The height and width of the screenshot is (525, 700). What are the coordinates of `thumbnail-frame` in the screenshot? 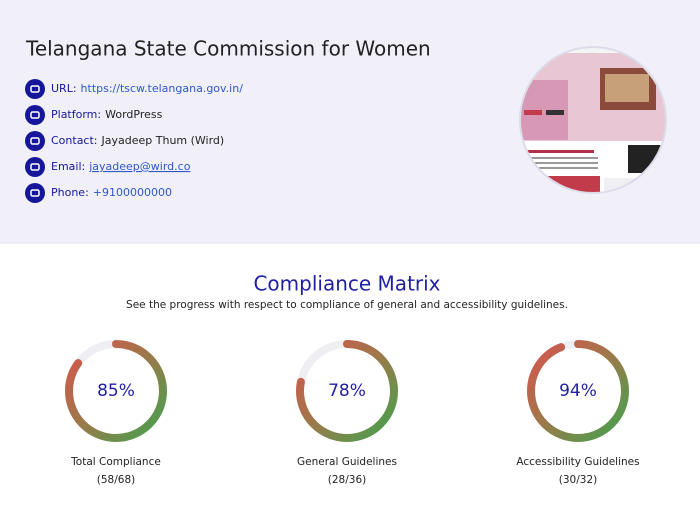 It's located at (593, 120).